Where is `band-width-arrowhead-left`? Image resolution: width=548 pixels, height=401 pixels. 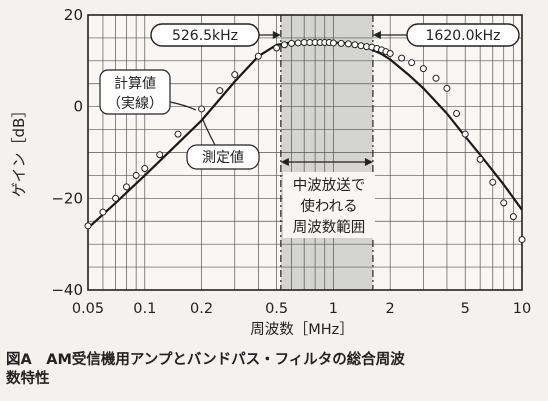
band-width-arrowhead-left is located at coordinates (284, 162).